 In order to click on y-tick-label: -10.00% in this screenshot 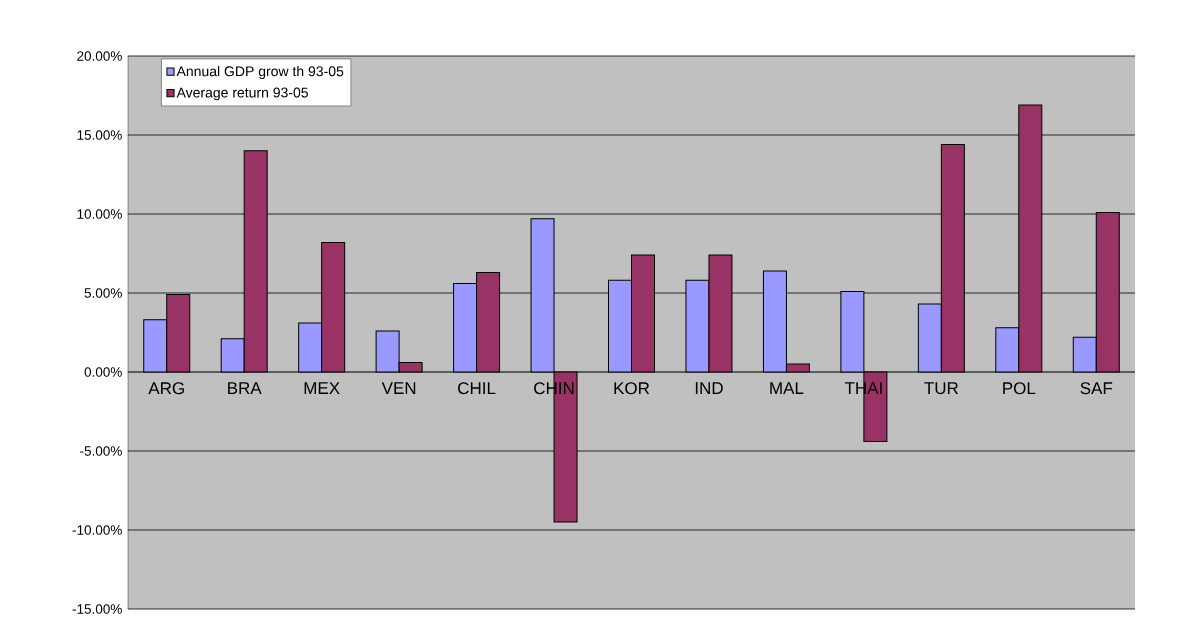, I will do `click(97, 530)`.